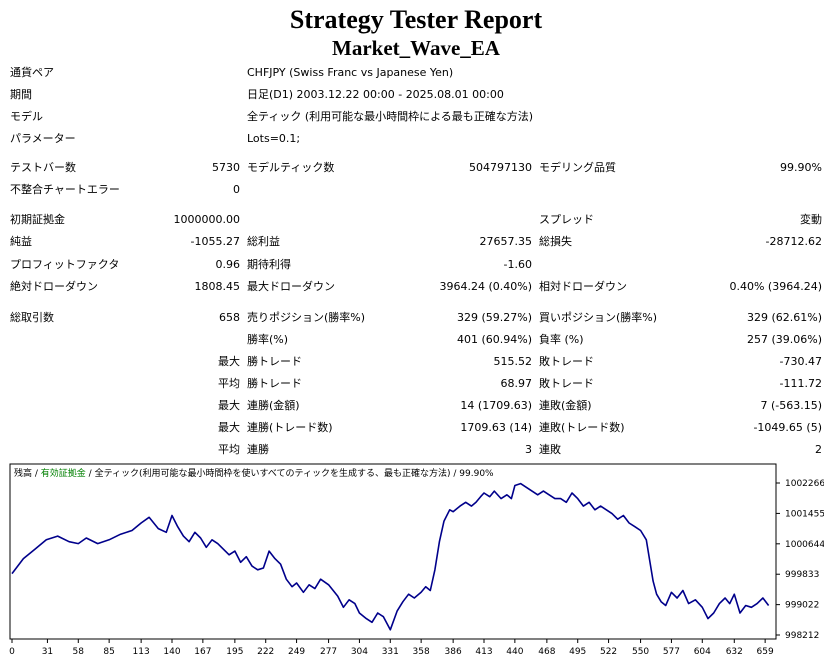 The image size is (832, 664). I want to click on value-ticks: 504797130, so click(500, 167).